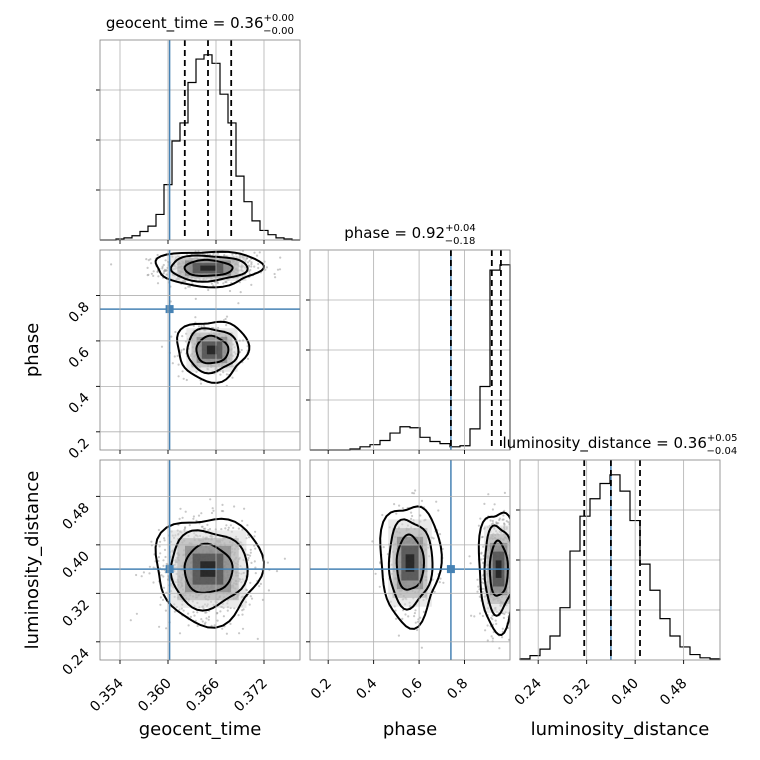 The image size is (760, 760). What do you see at coordinates (460, 241) in the screenshot?
I see `title-lower-error: −0.18` at bounding box center [460, 241].